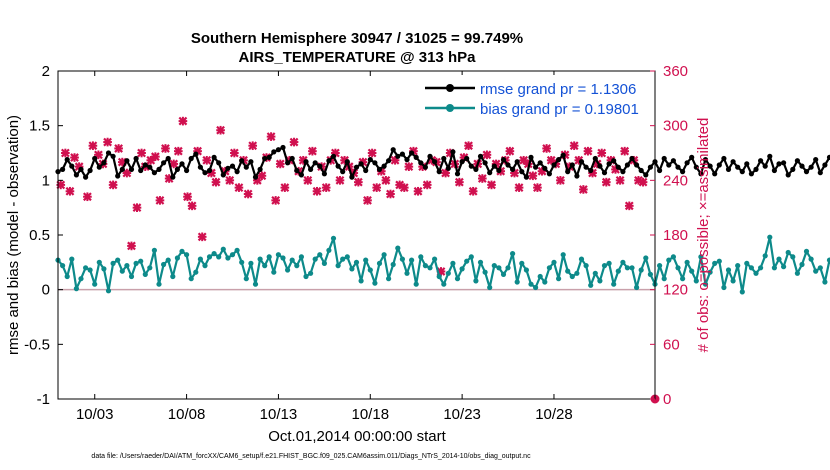 This screenshot has height=470, width=830. Describe the element at coordinates (371, 414) in the screenshot. I see `x-tick-label: 10/18` at that location.